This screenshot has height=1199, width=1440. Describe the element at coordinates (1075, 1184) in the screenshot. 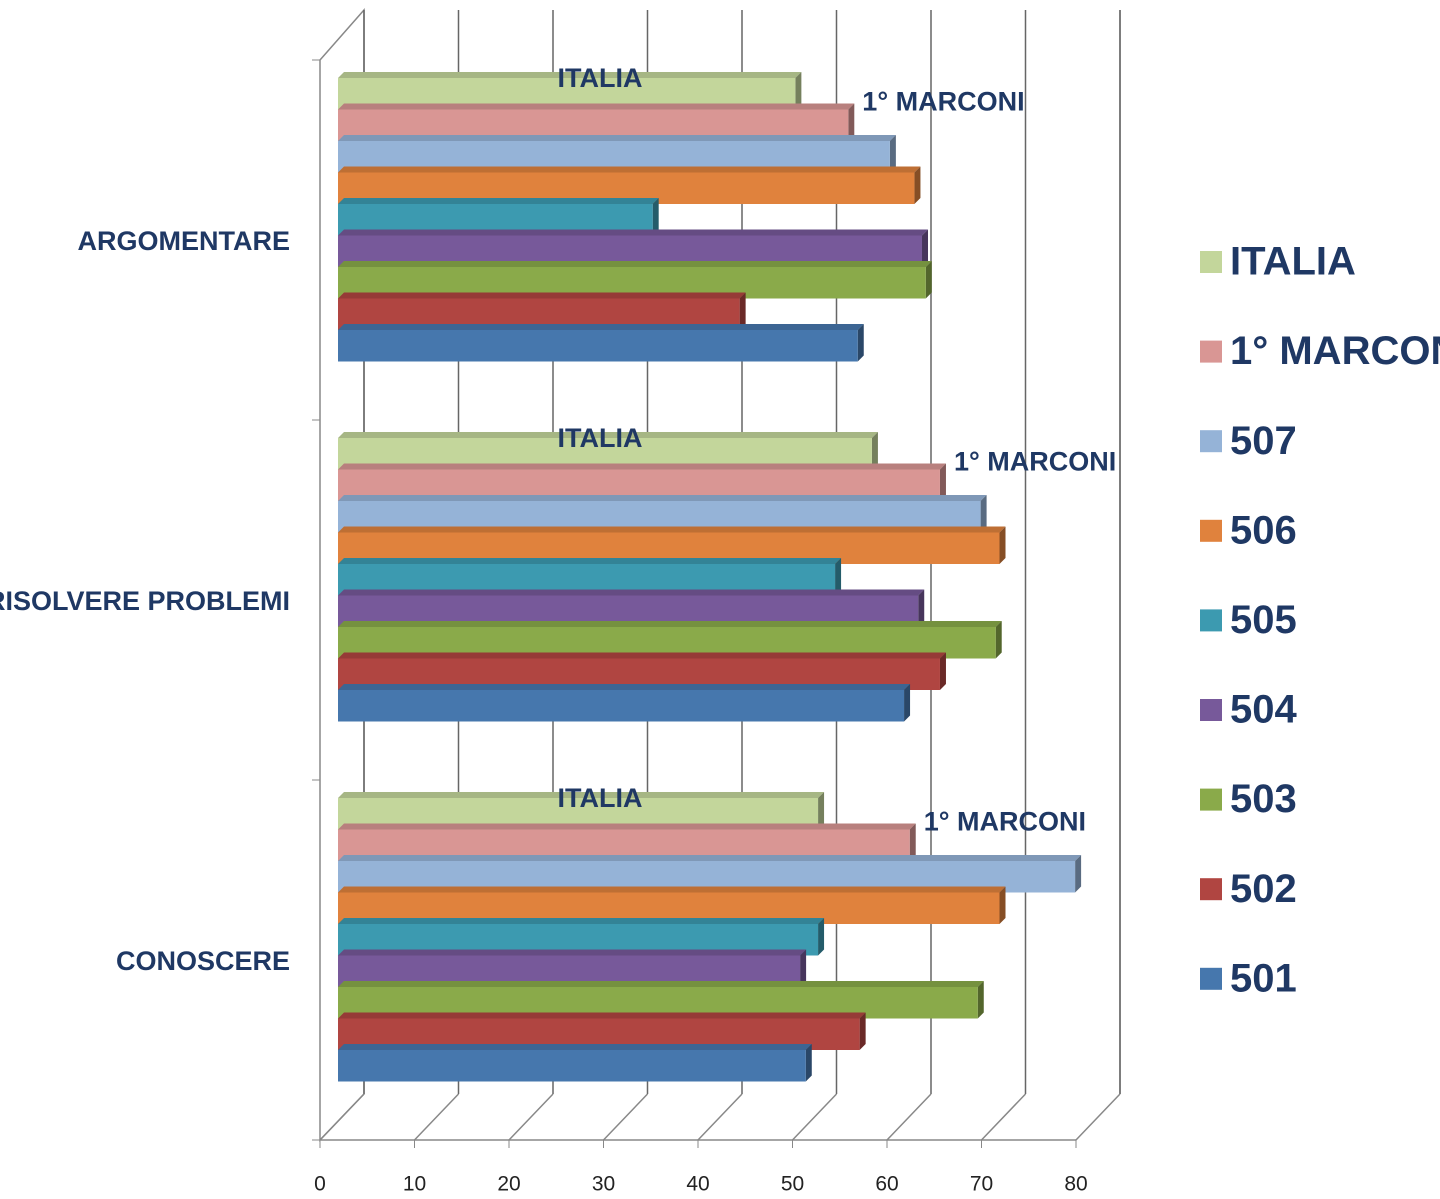

I see `x-tick-label: 80` at that location.